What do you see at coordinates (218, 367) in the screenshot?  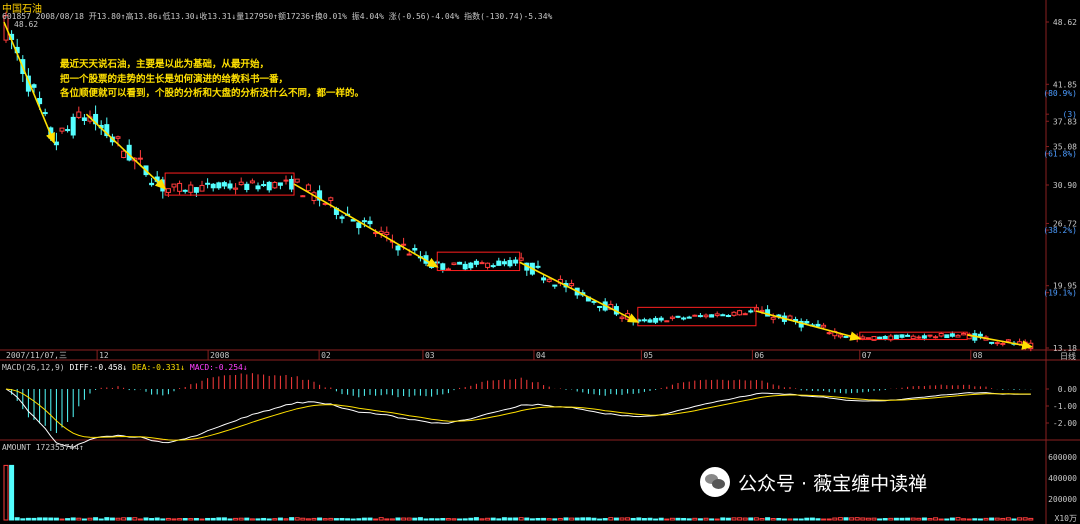 I see `macd-value: MACD:-0.254↓` at bounding box center [218, 367].